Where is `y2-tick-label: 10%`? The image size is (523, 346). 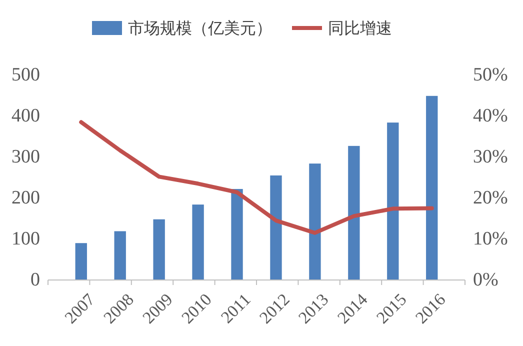
y2-tick-label: 10% is located at coordinates (490, 239).